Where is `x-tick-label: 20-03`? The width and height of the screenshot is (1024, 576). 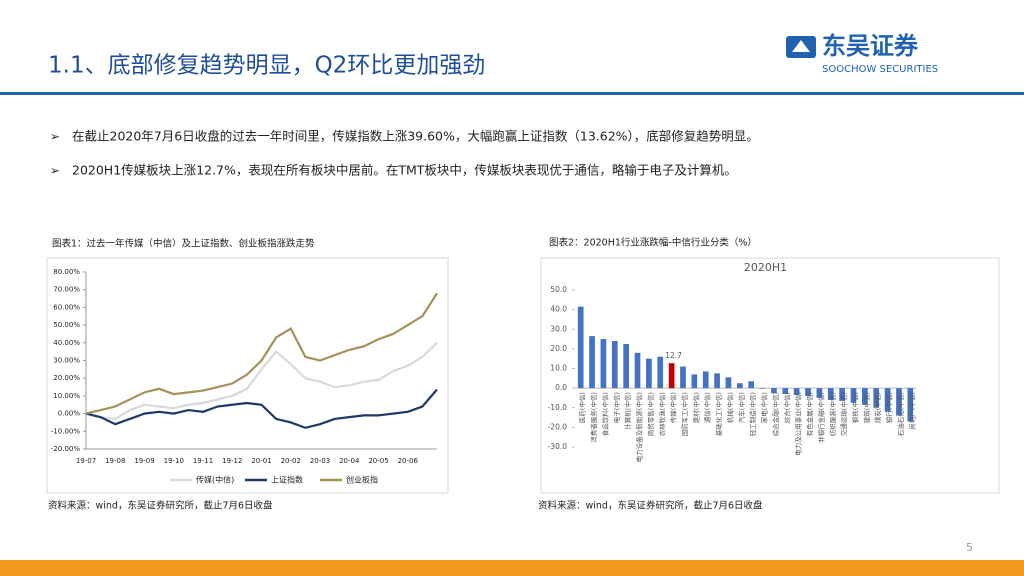 x-tick-label: 20-03 is located at coordinates (320, 461).